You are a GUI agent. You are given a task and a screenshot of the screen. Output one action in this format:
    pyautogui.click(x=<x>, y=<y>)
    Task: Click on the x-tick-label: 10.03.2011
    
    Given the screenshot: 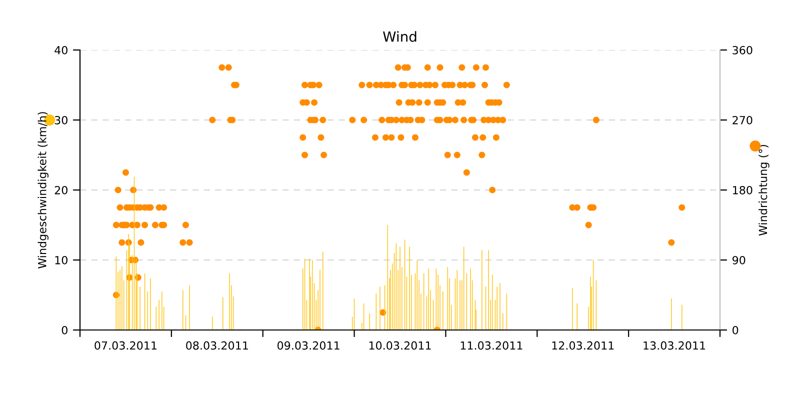 What is the action you would take?
    pyautogui.click(x=400, y=345)
    